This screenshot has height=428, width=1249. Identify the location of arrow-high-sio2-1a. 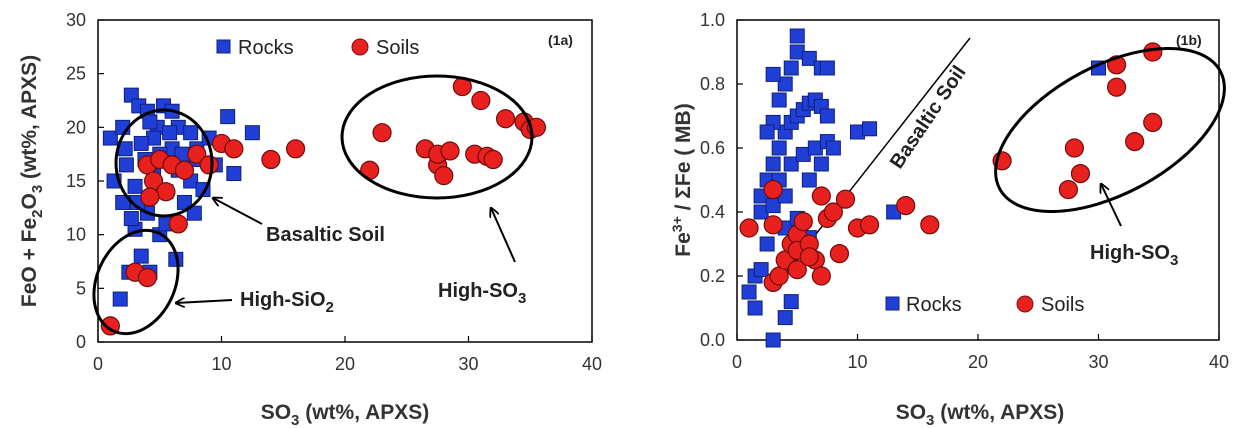
(204, 301).